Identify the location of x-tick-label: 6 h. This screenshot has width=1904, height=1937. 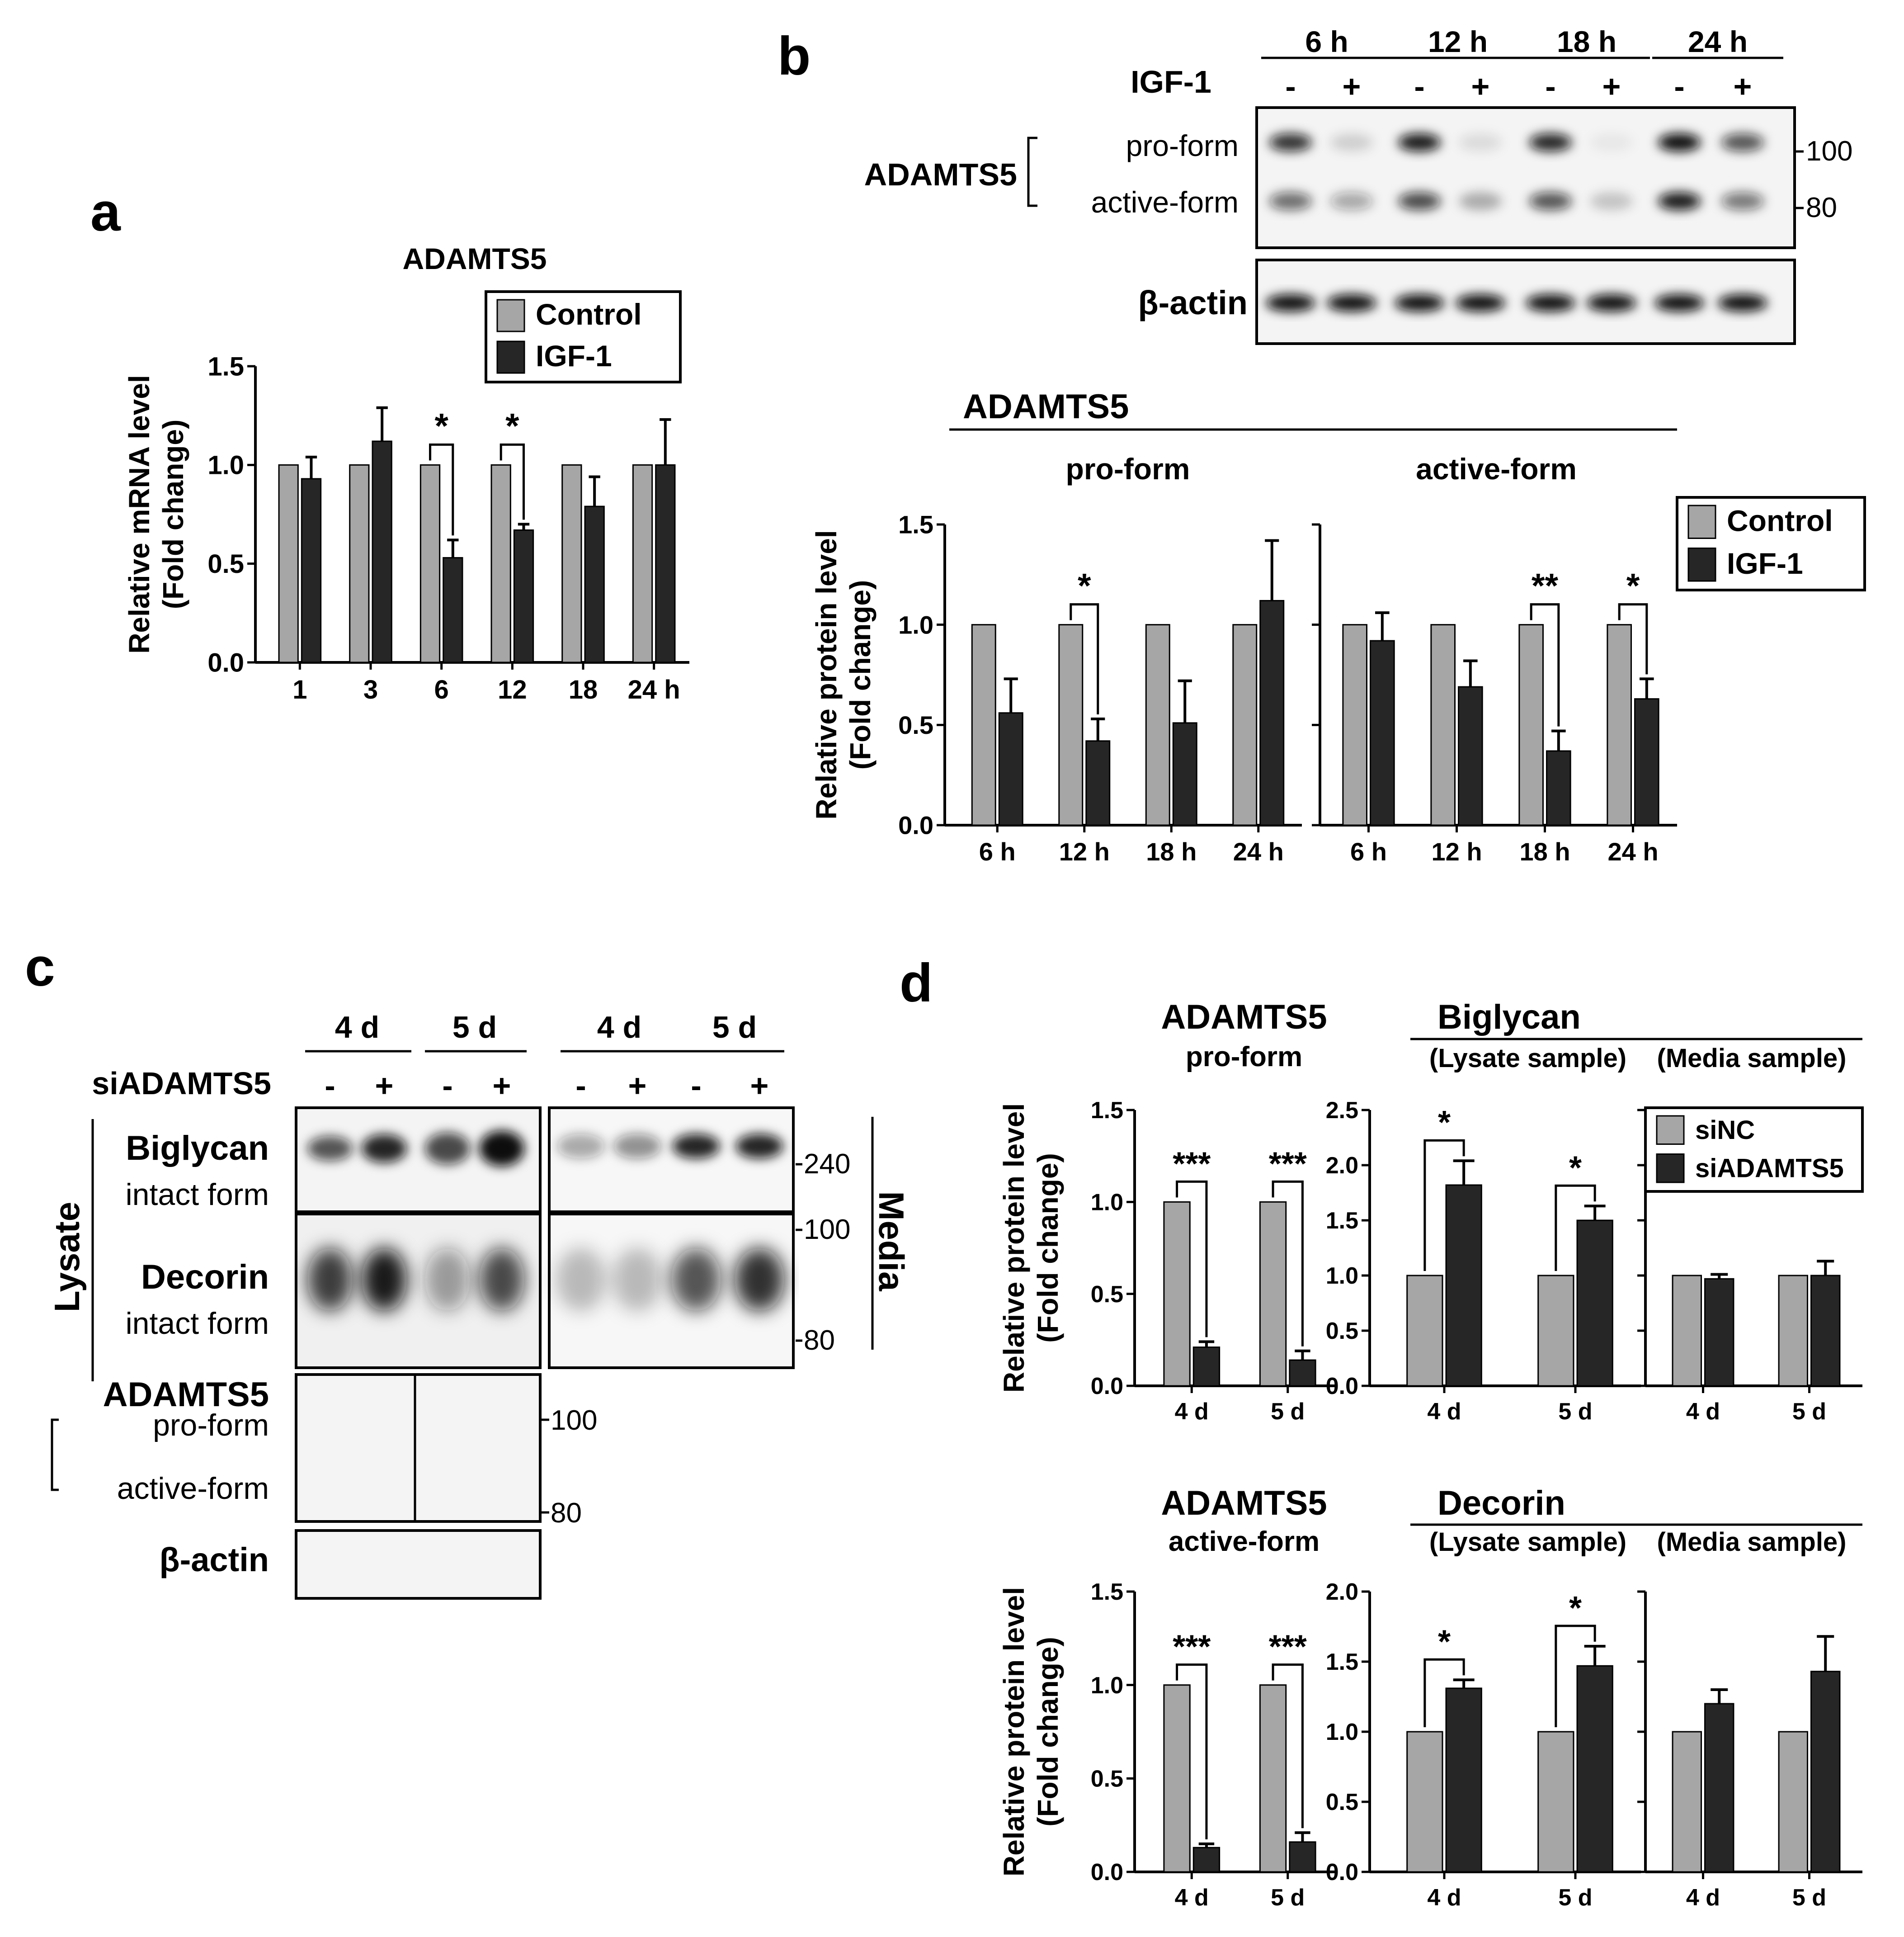
(1368, 852).